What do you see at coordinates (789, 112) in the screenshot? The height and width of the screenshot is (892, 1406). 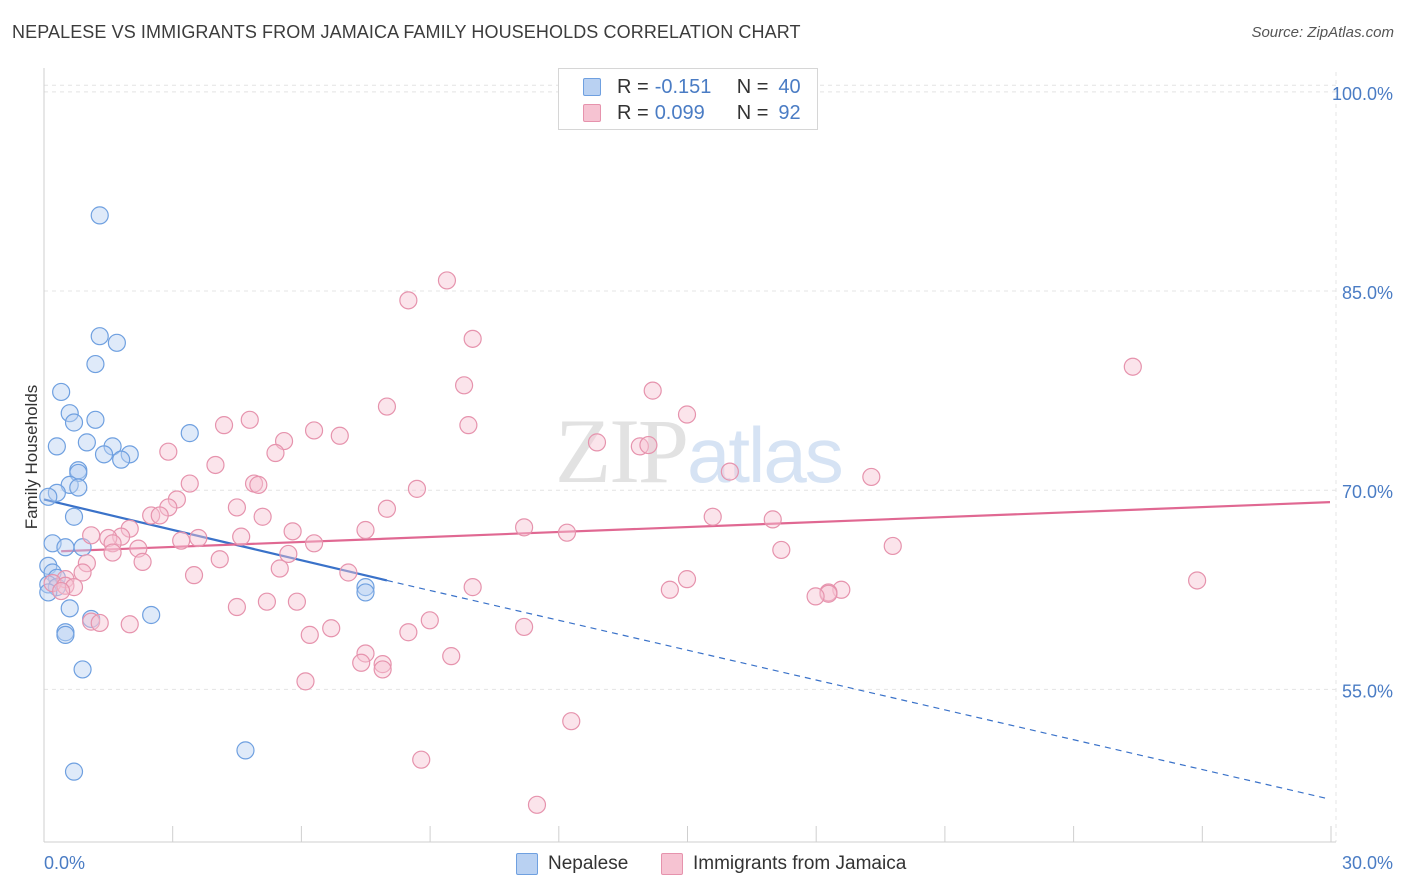 I see `legend-n-value-jamaica: 92` at bounding box center [789, 112].